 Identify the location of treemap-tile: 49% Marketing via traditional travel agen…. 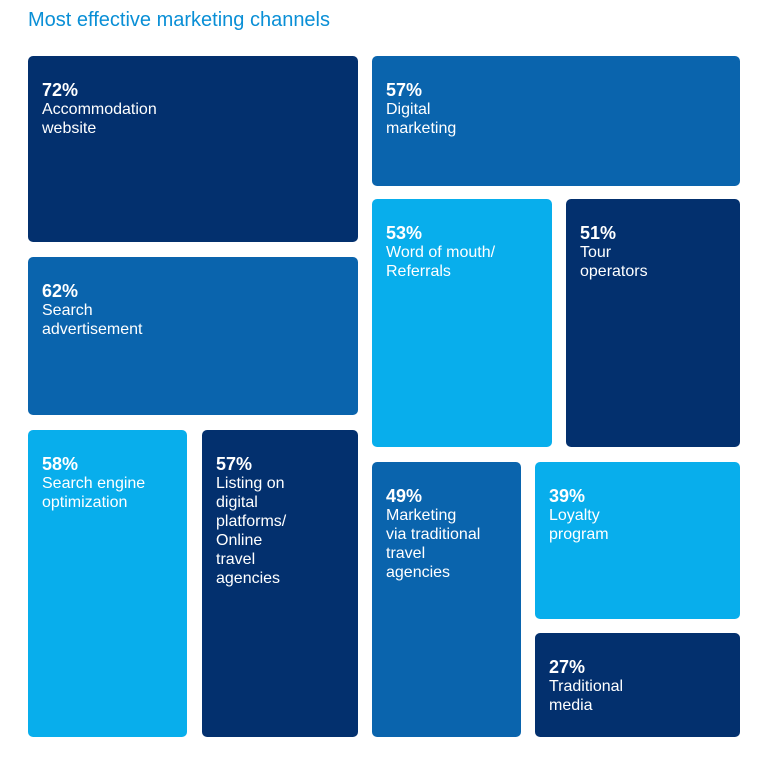
(446, 599).